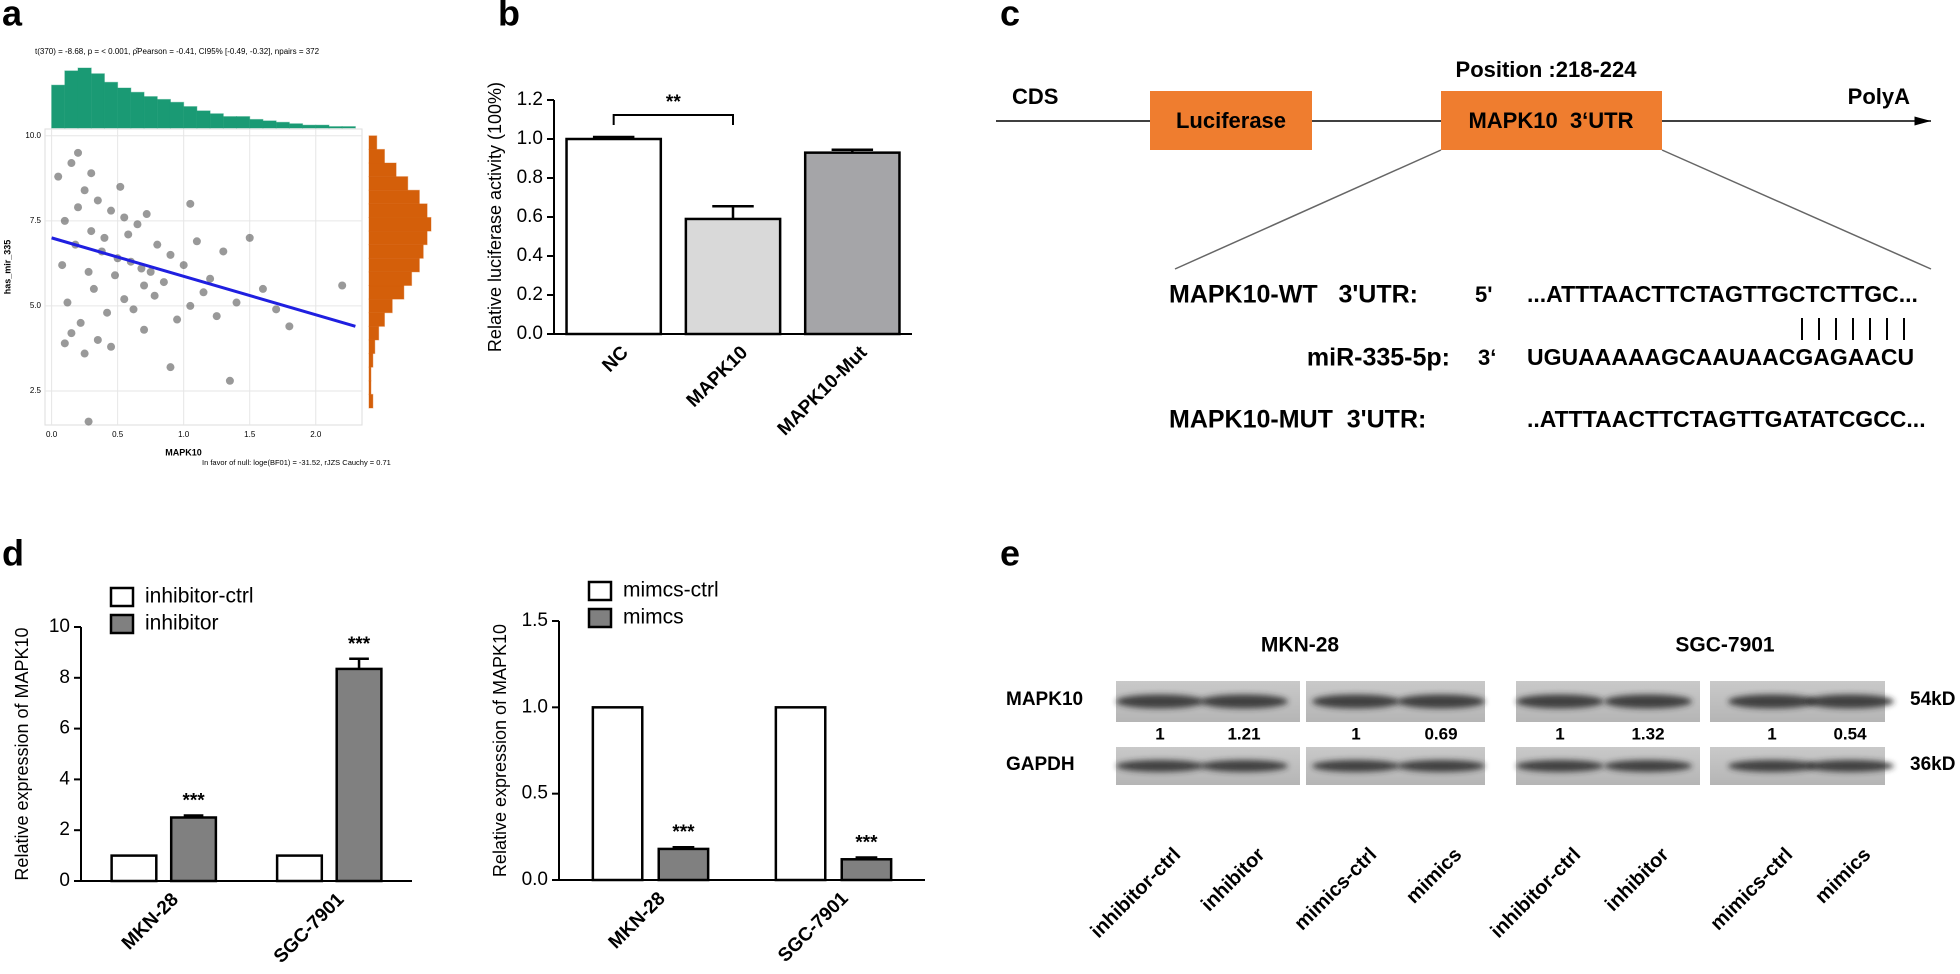 The width and height of the screenshot is (1960, 974). I want to click on lane-label: mimics-ctrl, so click(1335, 889).